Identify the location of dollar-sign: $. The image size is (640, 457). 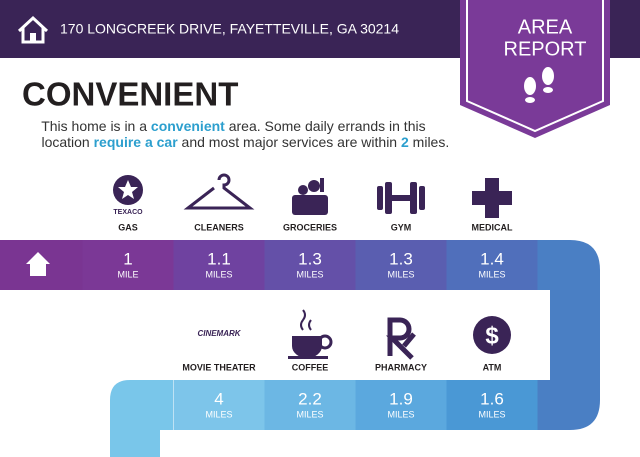
(492, 335).